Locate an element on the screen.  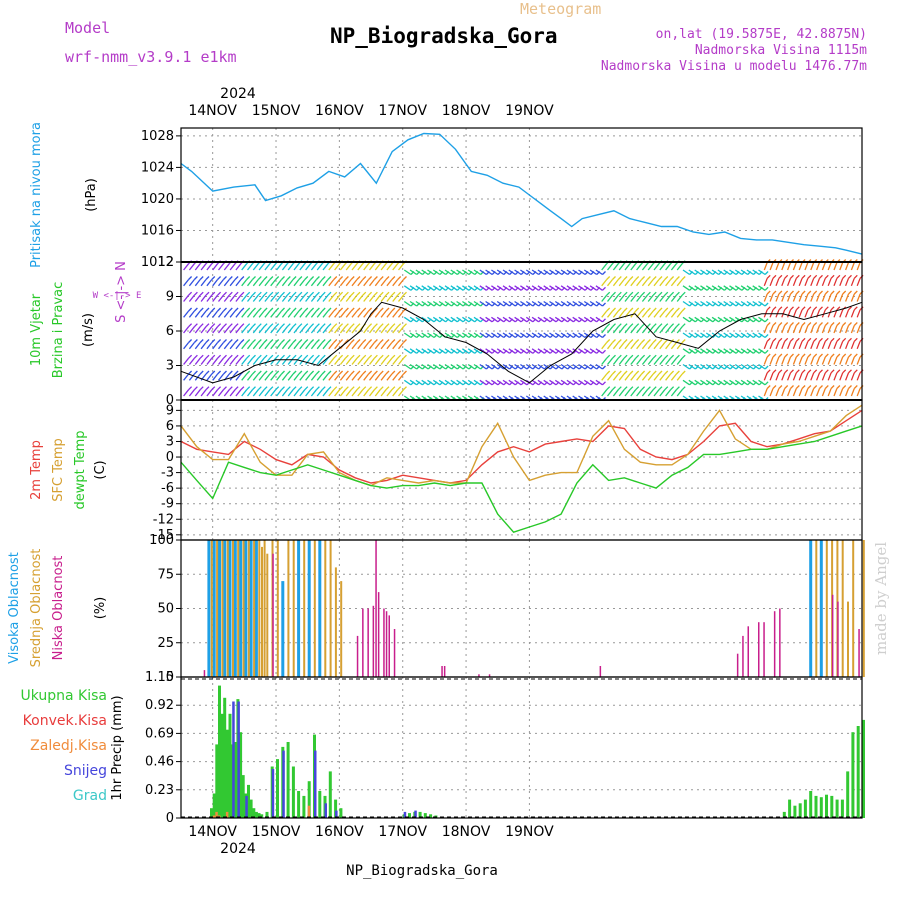
pressure-unit: (hPa) is located at coordinates (91, 195).